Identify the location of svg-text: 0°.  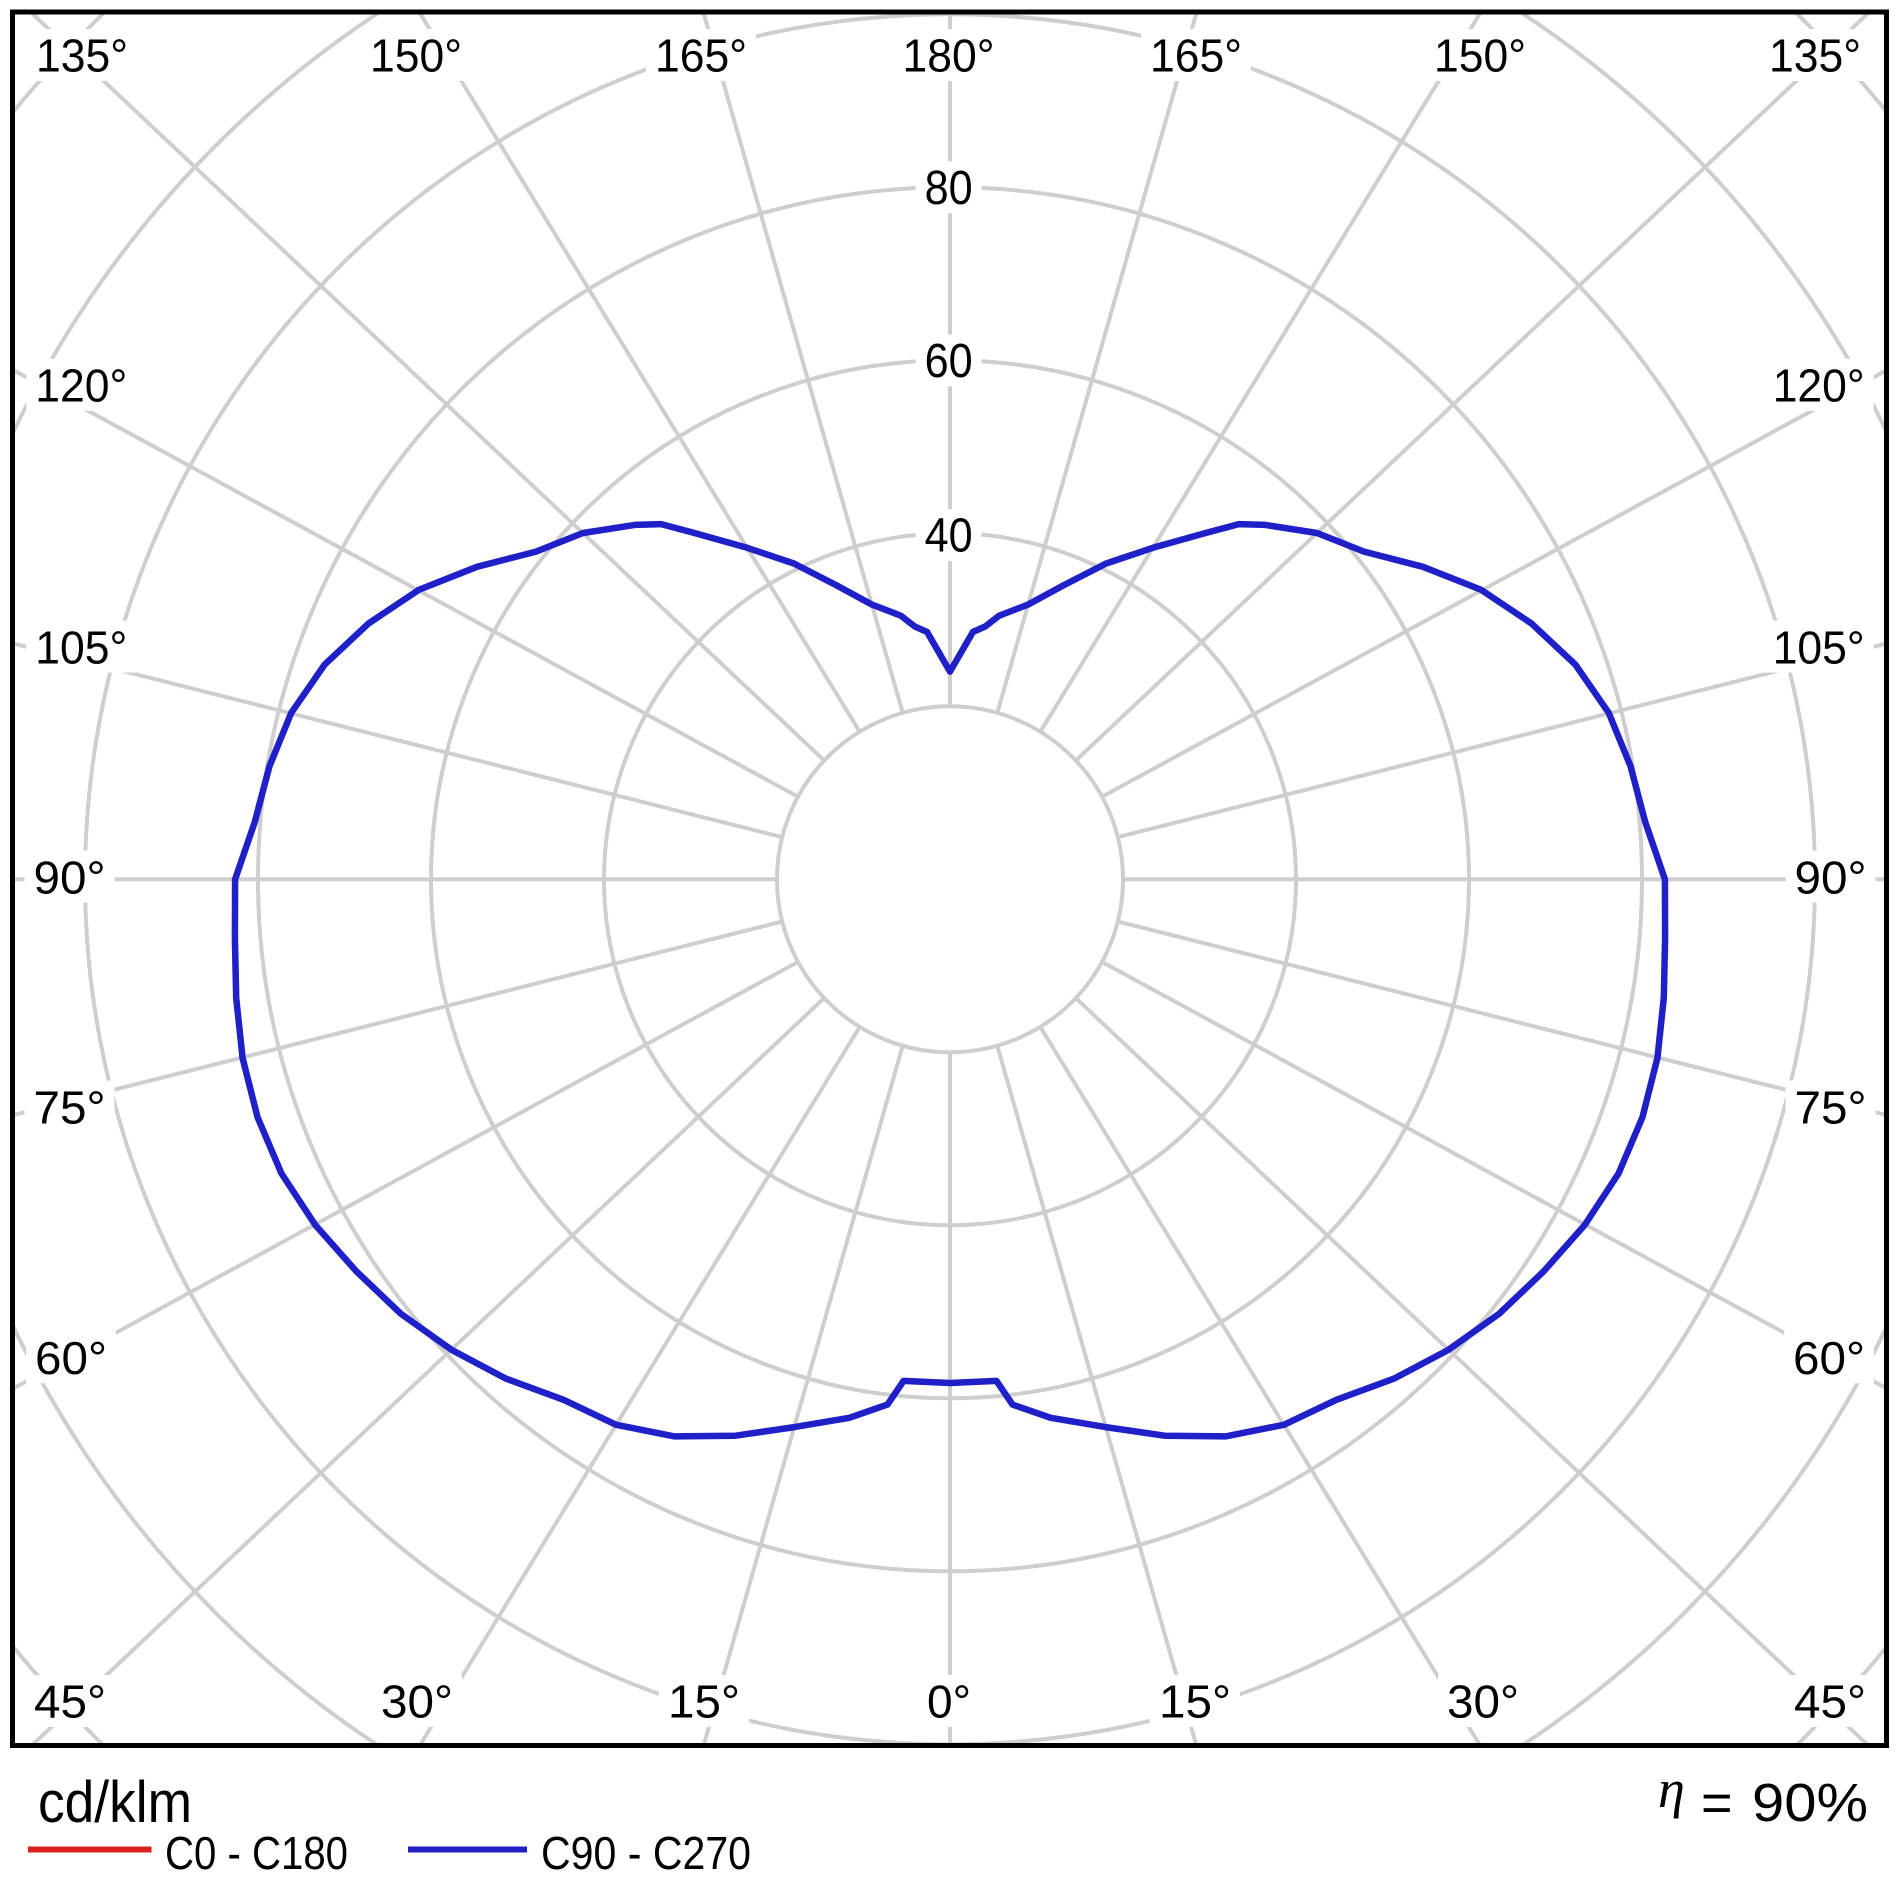
(949, 1702).